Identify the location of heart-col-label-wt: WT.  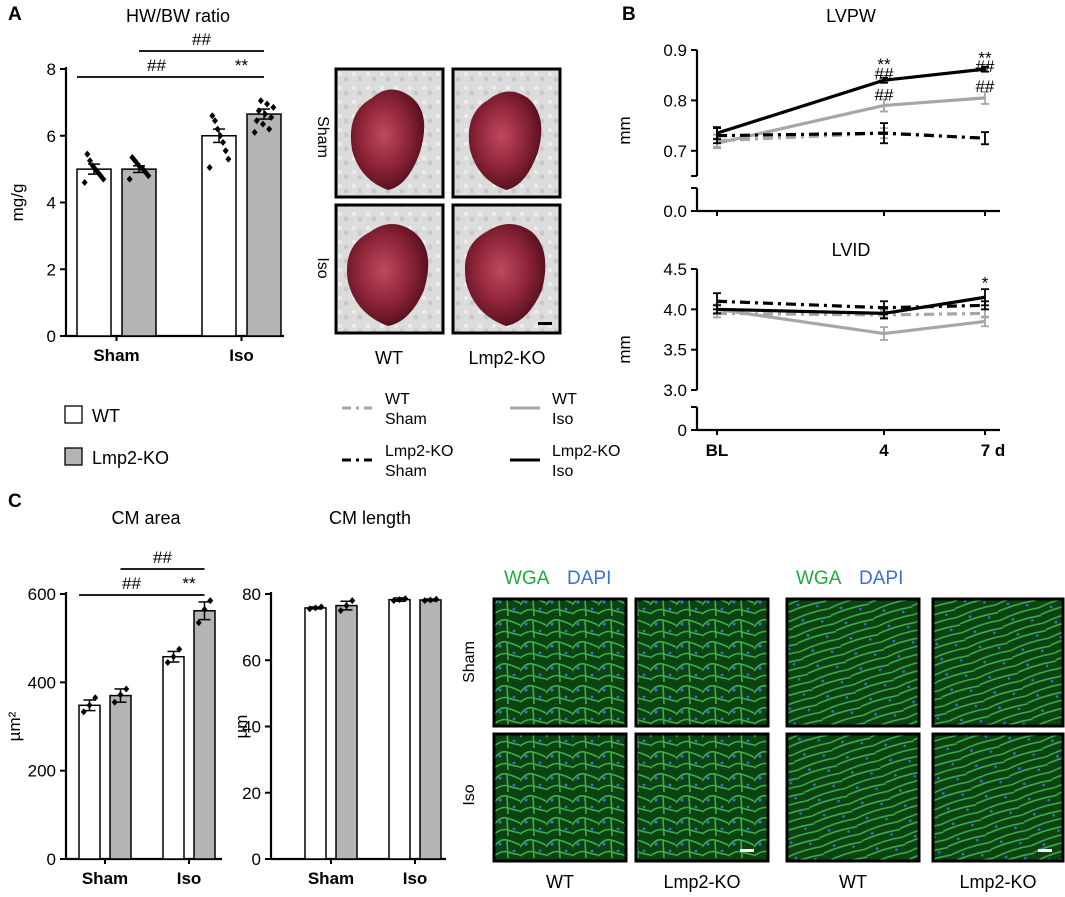
(389, 358).